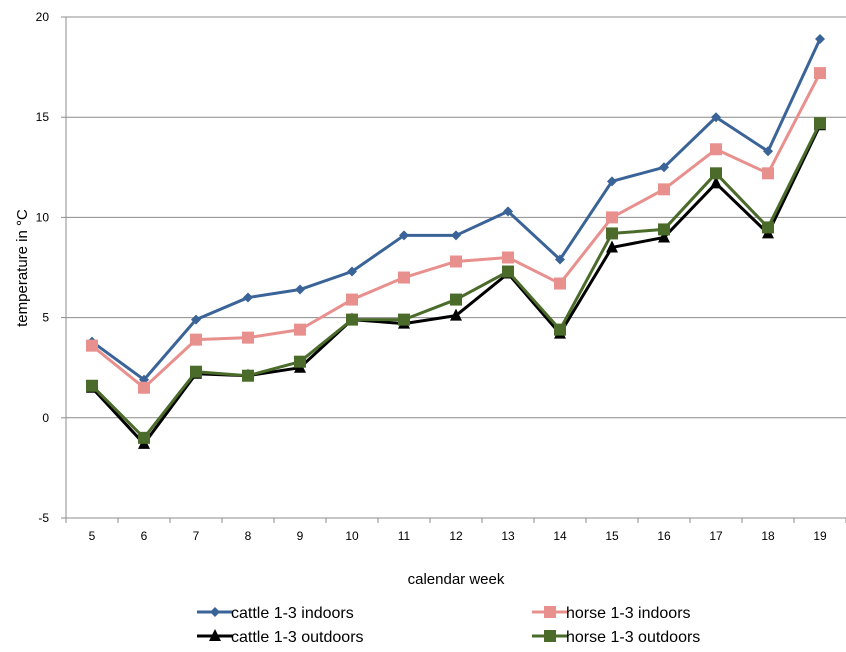 Image resolution: width=846 pixels, height=652 pixels. Describe the element at coordinates (628, 613) in the screenshot. I see `legend-label: horse 1-3 indoors` at that location.